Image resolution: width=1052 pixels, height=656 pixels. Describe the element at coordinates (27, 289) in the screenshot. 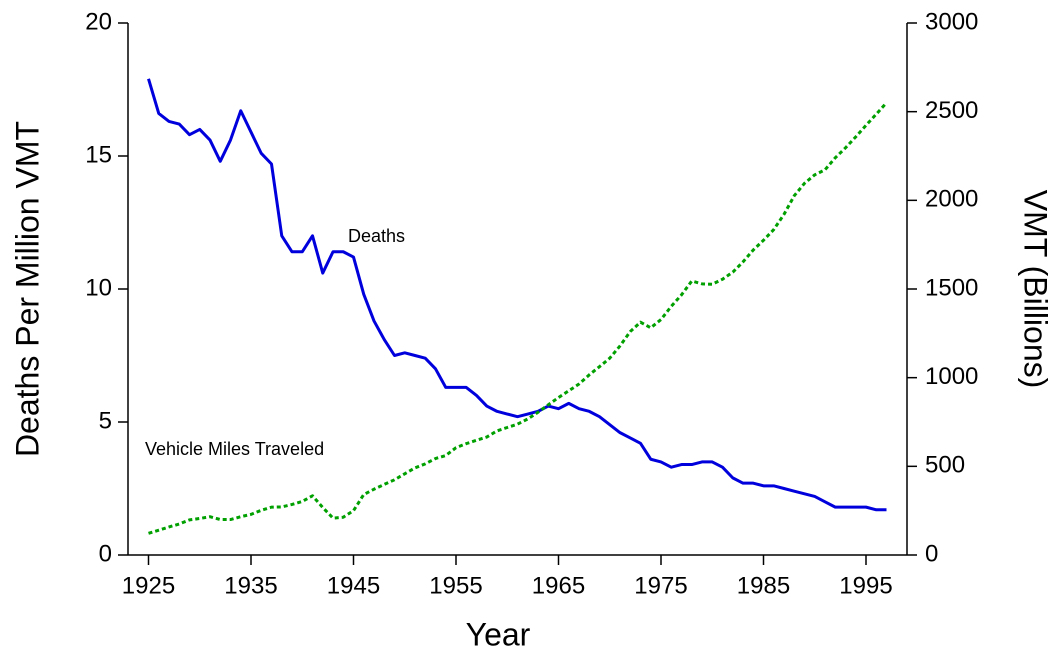

I see `y-axis-label: Deaths Per Million VMT` at that location.